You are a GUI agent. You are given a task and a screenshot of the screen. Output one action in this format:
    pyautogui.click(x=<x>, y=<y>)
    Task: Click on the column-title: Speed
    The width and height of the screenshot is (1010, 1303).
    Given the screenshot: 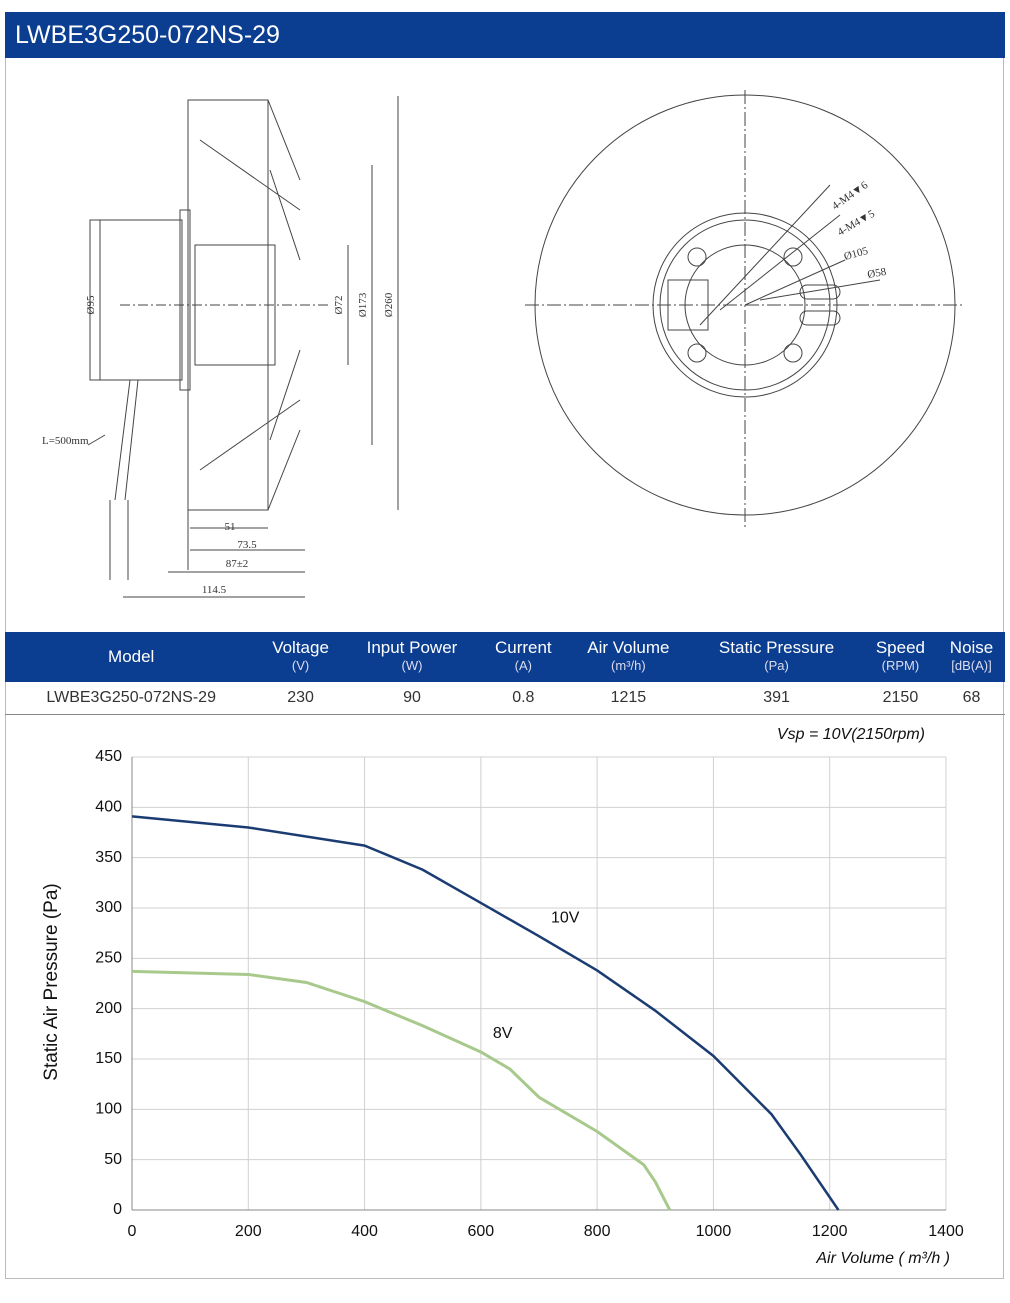 What is the action you would take?
    pyautogui.click(x=900, y=647)
    